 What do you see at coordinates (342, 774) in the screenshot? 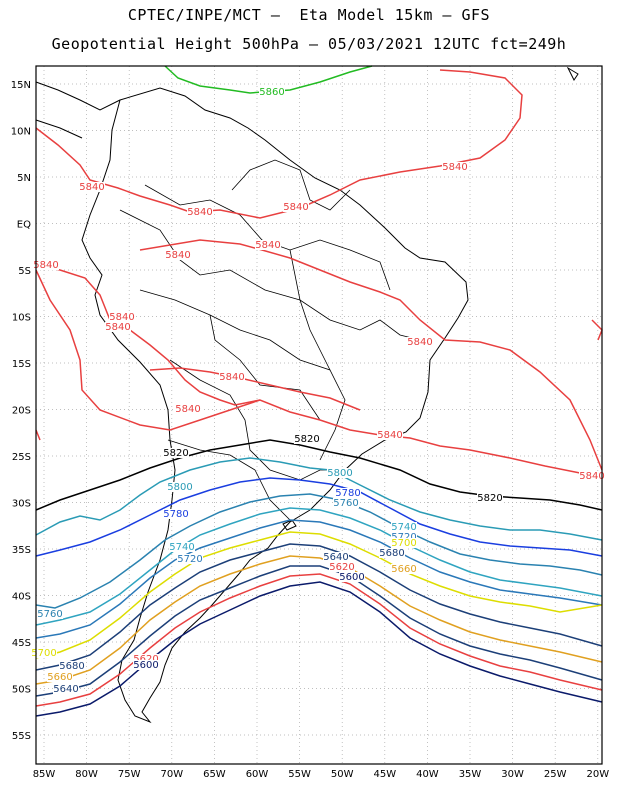
I see `lon-tick-label: 50W` at bounding box center [342, 774].